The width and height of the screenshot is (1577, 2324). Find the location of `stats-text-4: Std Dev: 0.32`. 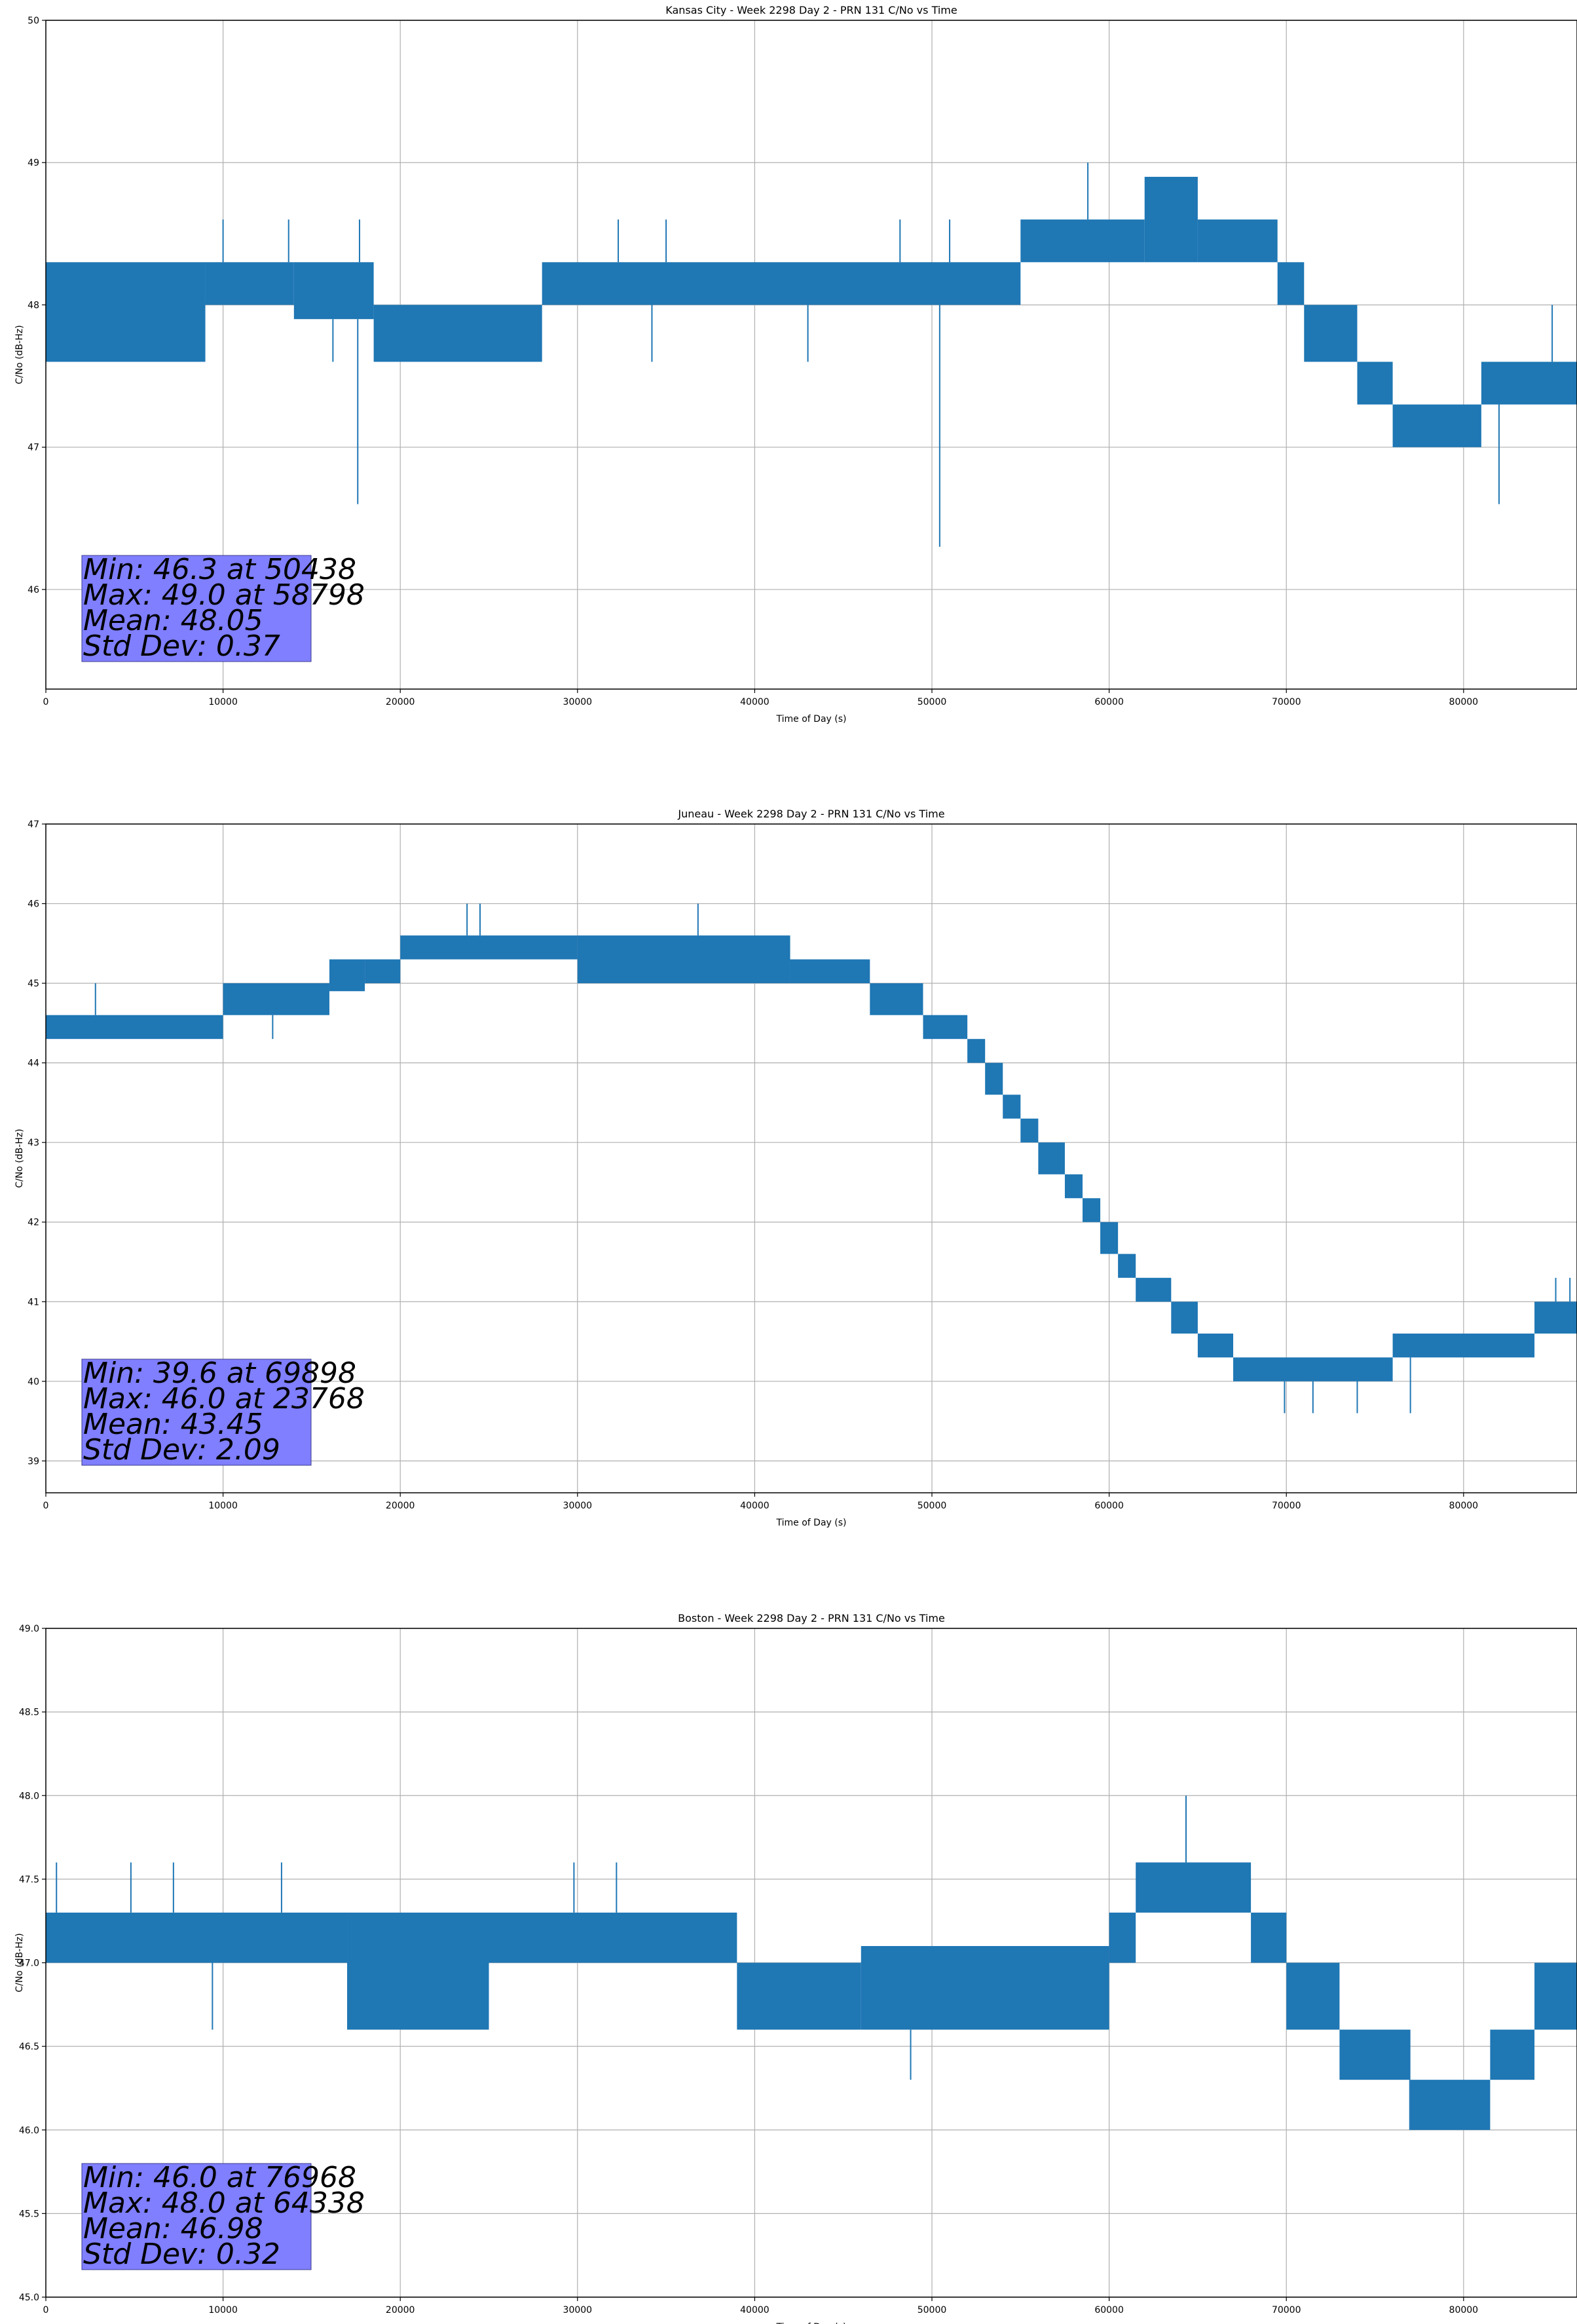

stats-text-4: Std Dev: 0.32 is located at coordinates (181, 2254).